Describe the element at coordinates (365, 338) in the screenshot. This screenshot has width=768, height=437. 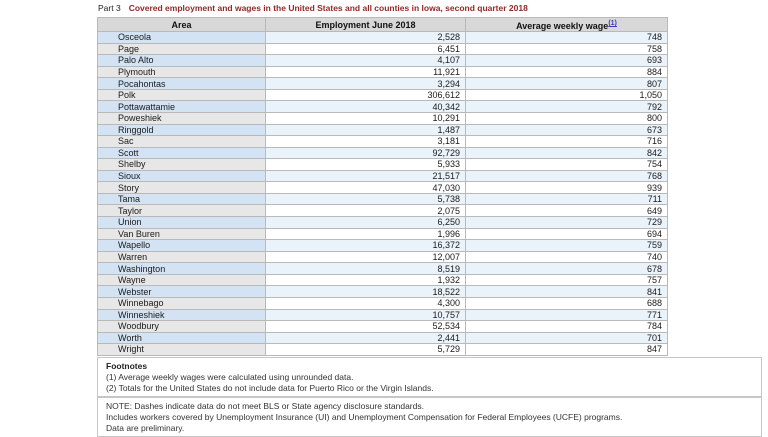
I see `employment-cell: 2,441` at that location.